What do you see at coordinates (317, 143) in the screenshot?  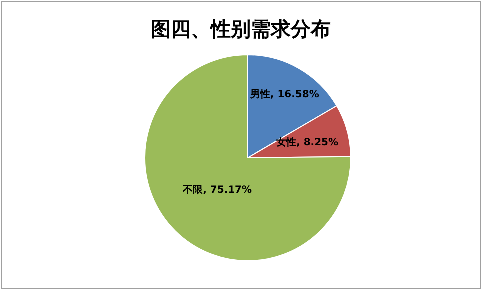 I see `data-label: , 8.25%` at bounding box center [317, 143].